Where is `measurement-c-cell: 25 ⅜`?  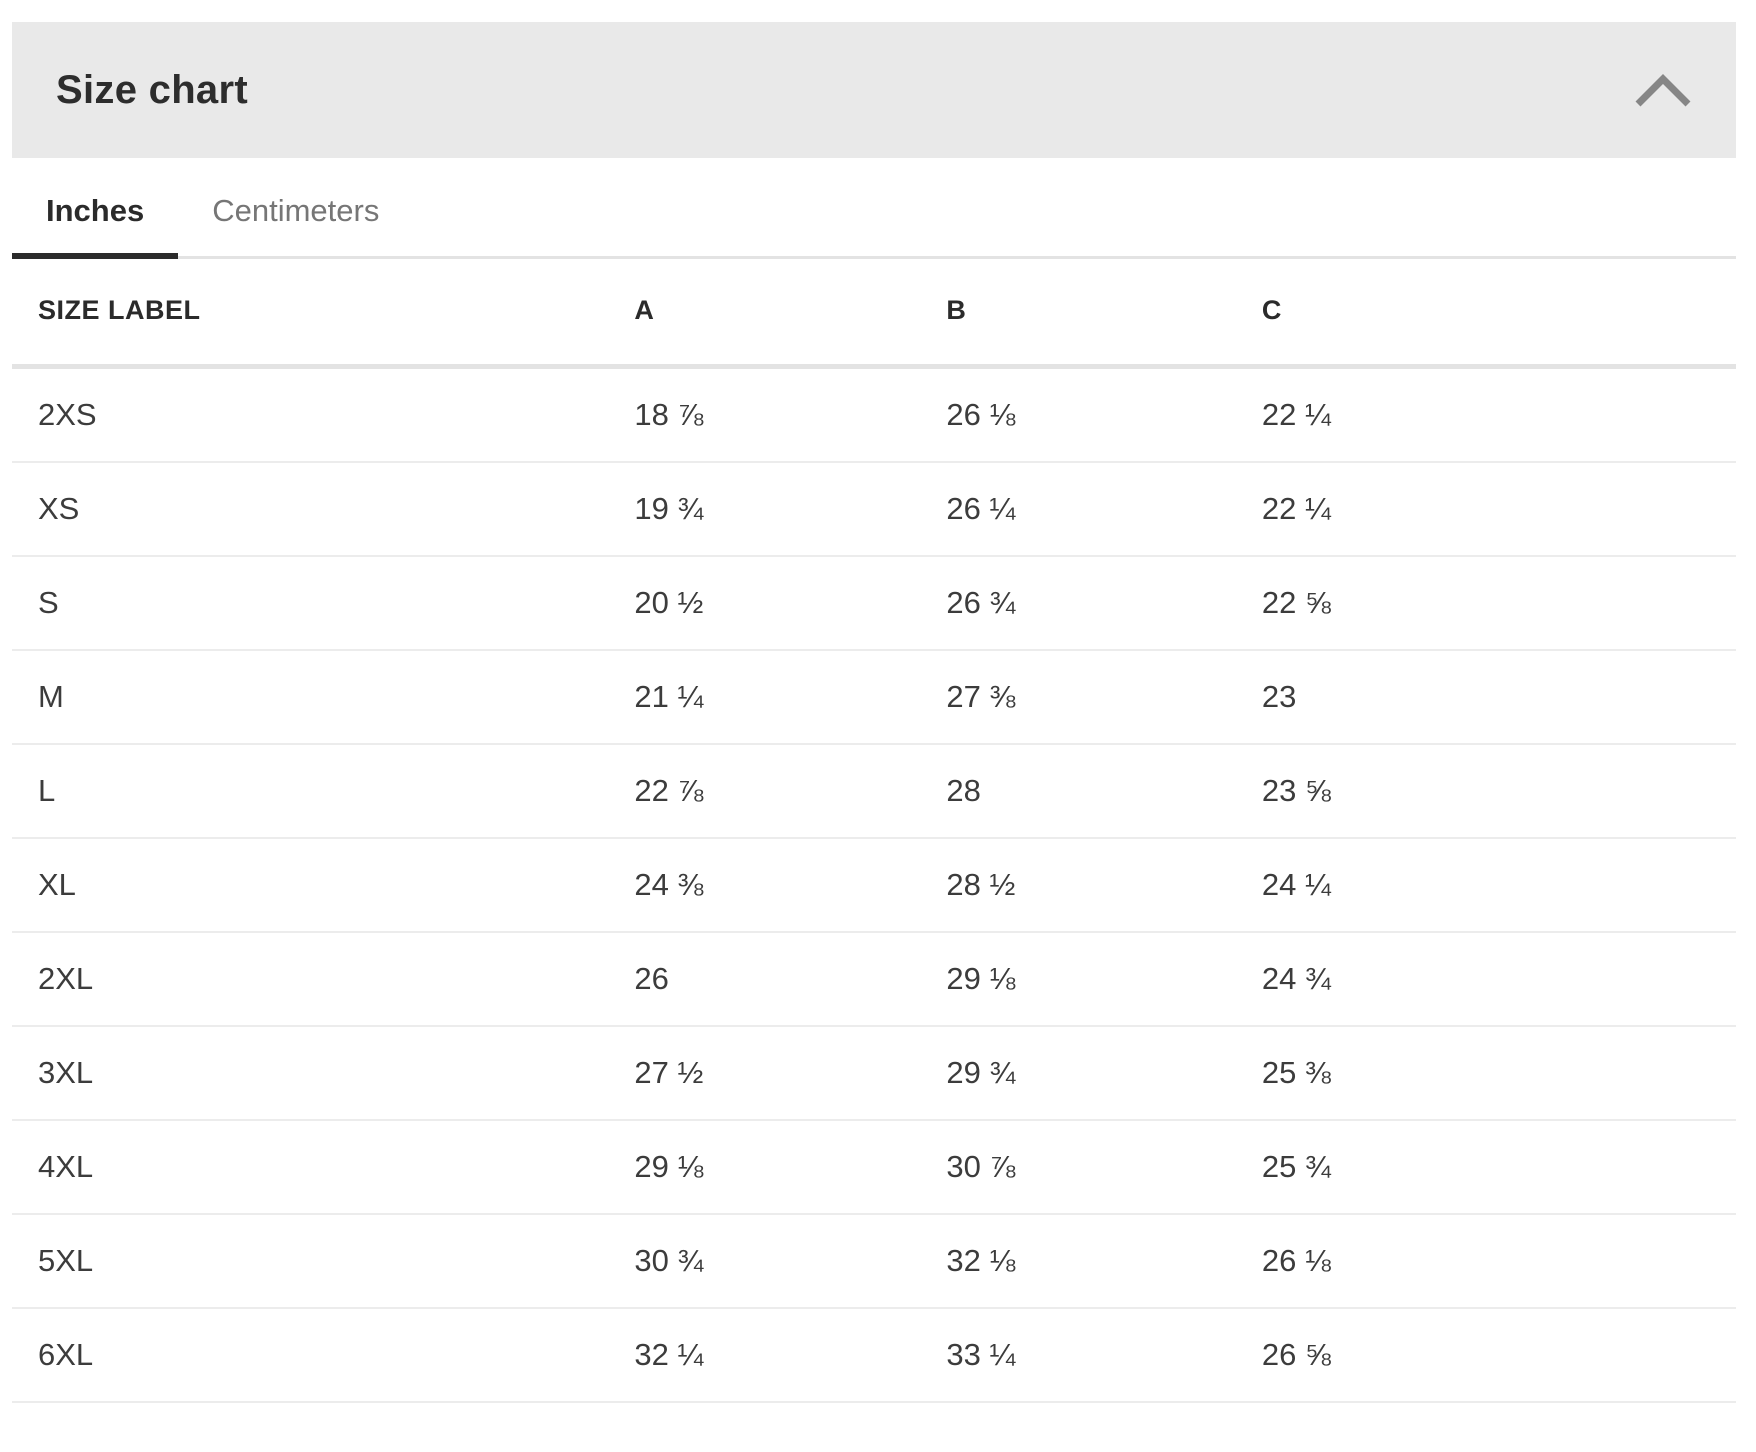
measurement-c-cell: 25 ⅜ is located at coordinates (1498, 1073).